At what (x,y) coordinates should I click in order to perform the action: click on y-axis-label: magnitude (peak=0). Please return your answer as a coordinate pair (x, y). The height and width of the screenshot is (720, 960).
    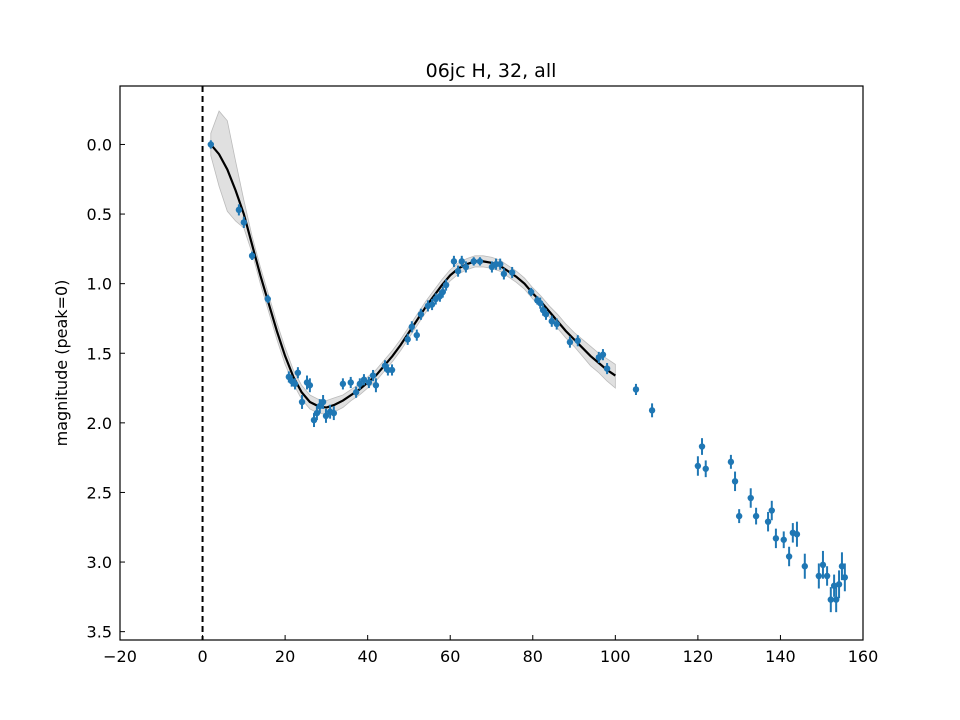
    Looking at the image, I should click on (61, 363).